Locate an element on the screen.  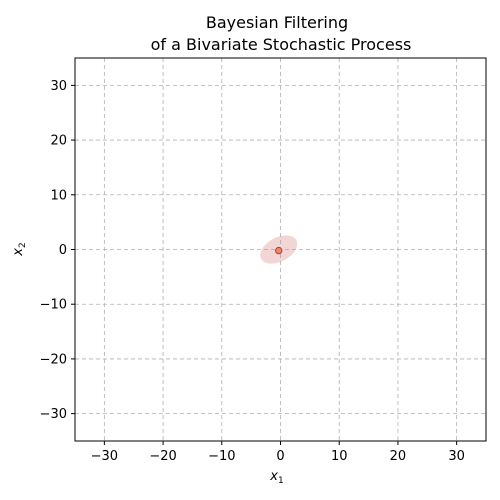
x-axis-label-base: x is located at coordinates (273, 476).